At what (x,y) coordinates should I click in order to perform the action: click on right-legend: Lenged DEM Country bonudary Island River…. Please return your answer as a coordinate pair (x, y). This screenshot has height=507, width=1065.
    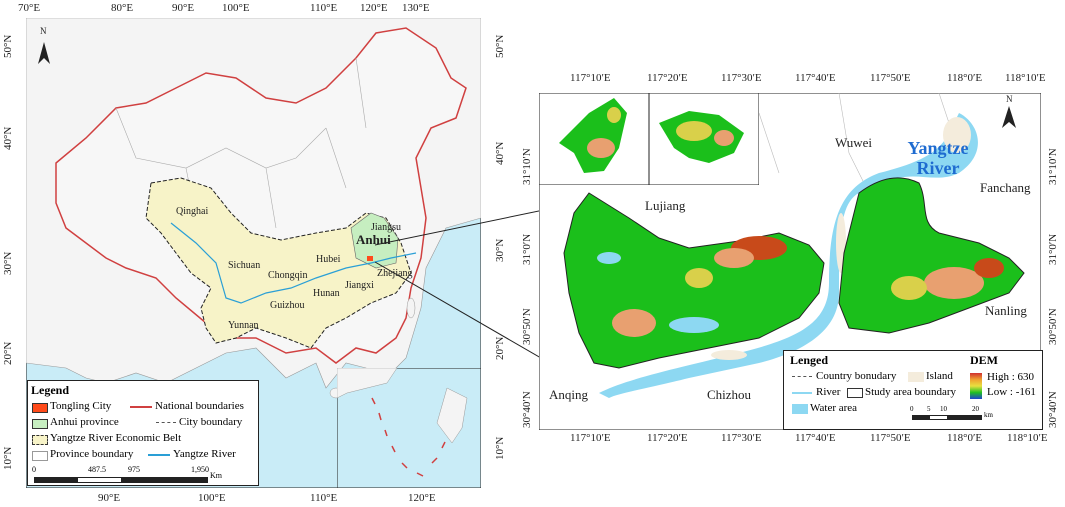
    Looking at the image, I should click on (913, 390).